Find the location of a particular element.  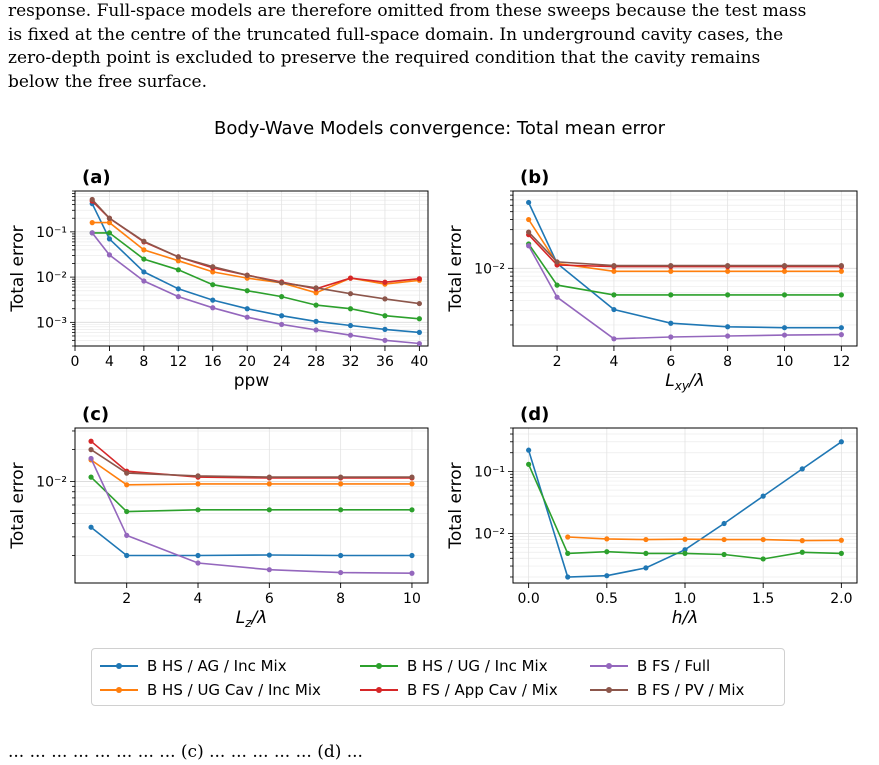

x-tick-label: 36 is located at coordinates (385, 362).